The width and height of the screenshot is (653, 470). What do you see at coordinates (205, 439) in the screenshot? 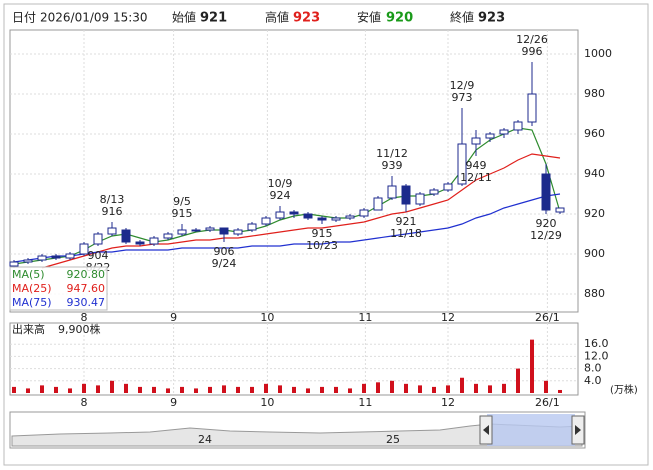
I see `navigator-label: 24` at bounding box center [205, 439].